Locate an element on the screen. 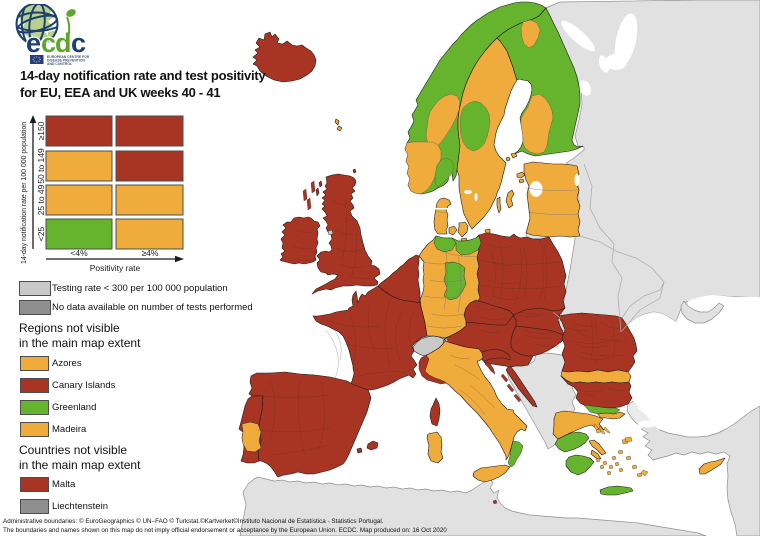 This screenshot has height=536, width=760. svg-text: <25 is located at coordinates (41, 234).